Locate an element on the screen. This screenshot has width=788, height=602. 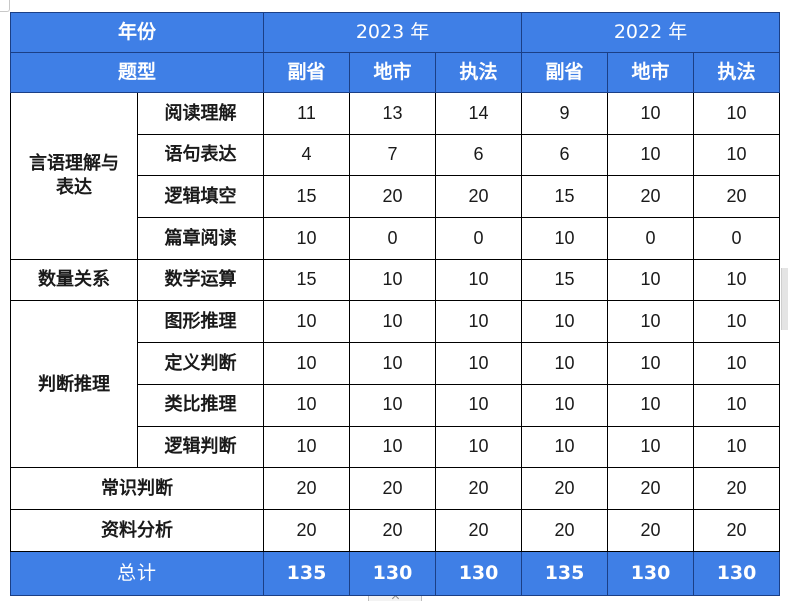
value-cell: 7 is located at coordinates (393, 155).